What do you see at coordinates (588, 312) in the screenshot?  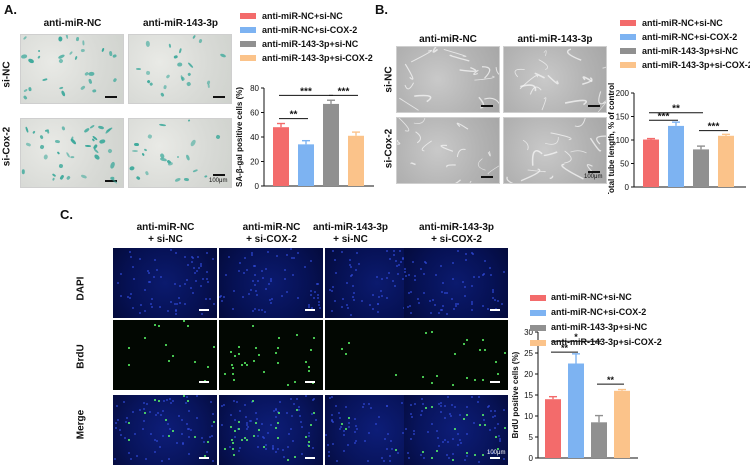 I see `legend-item: anti-miR-NC+si-COX-2` at bounding box center [588, 312].